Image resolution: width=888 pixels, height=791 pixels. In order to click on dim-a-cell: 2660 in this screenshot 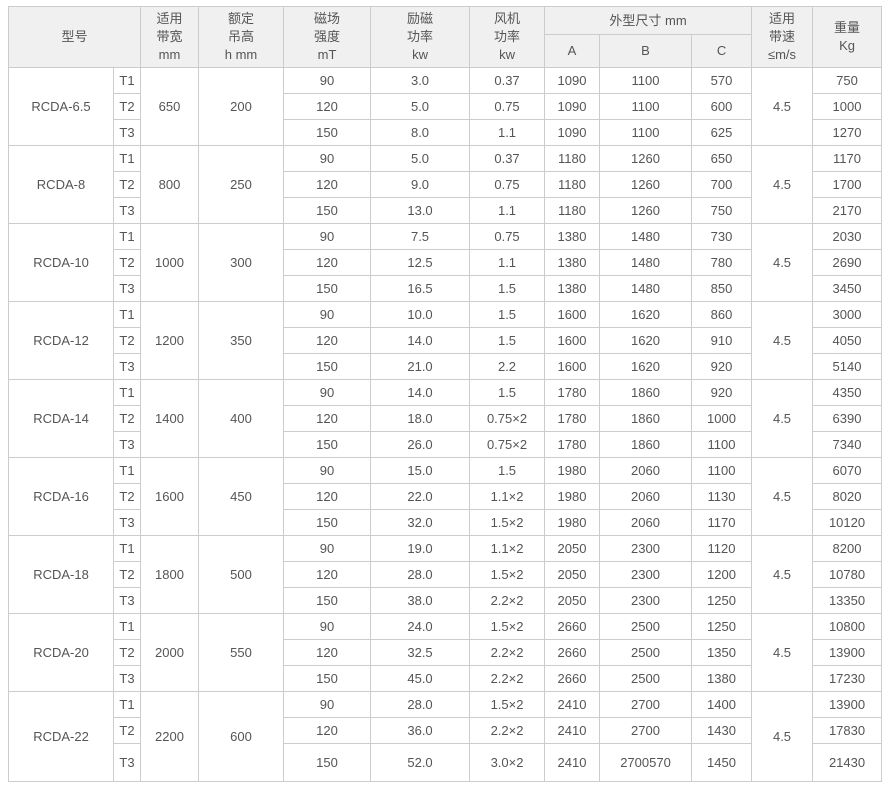, I will do `click(572, 626)`.